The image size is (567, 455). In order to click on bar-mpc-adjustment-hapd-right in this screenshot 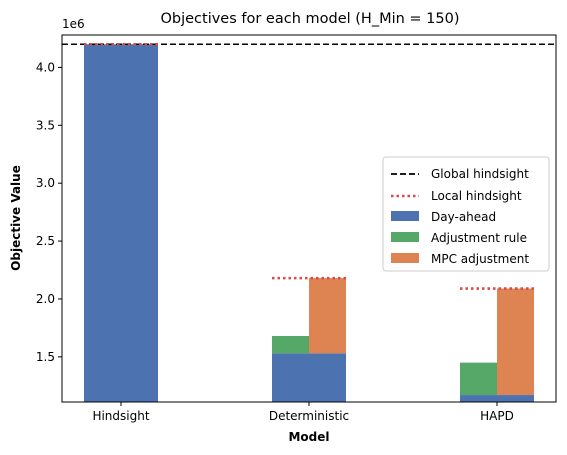, I will do `click(515, 342)`.